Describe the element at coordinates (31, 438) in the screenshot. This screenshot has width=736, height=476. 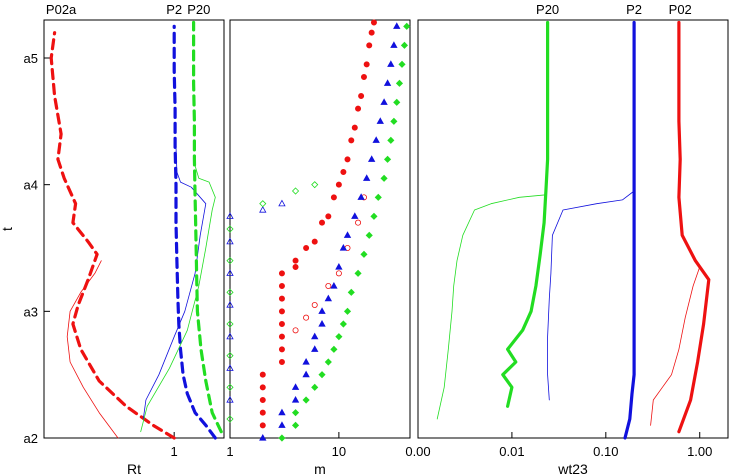
I see `y-tick-label: a2` at that location.